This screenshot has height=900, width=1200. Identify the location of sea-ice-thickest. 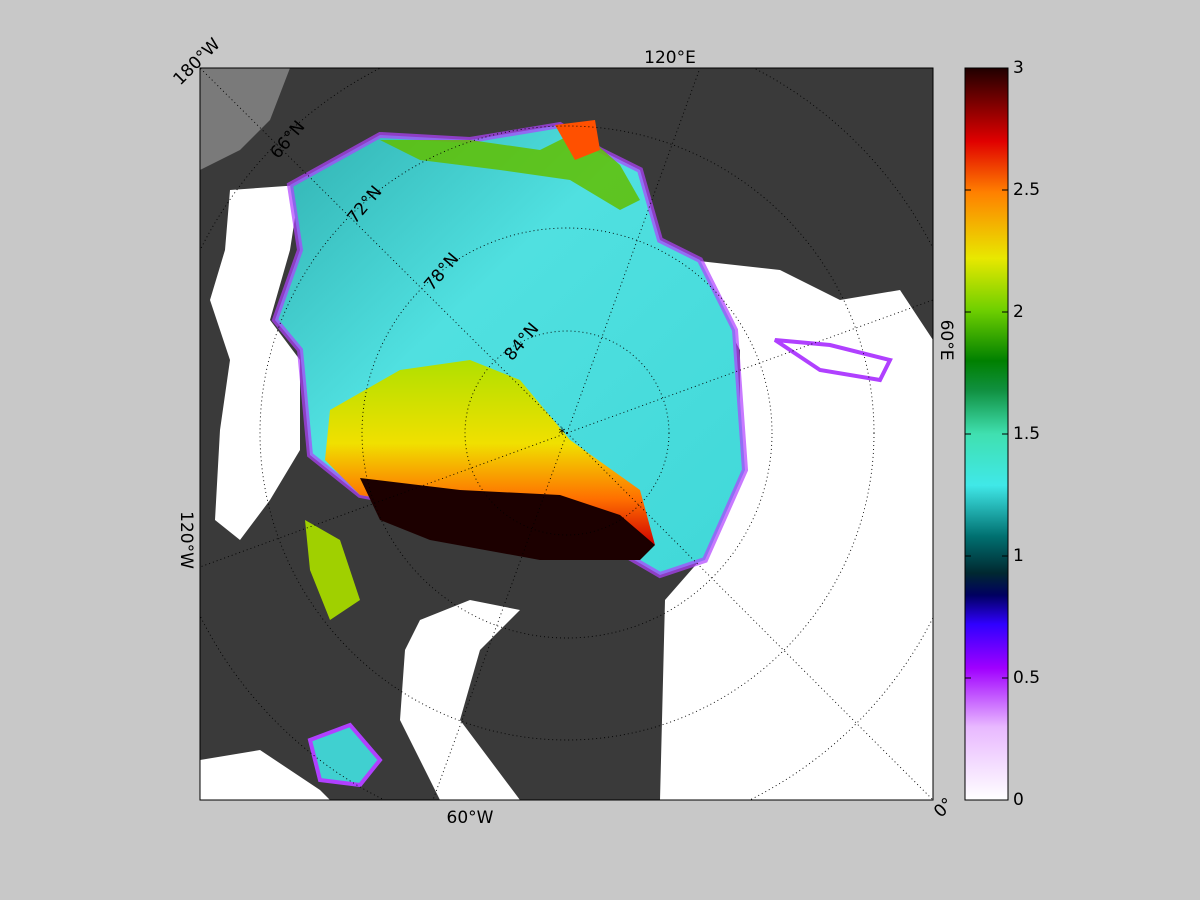
(507, 519).